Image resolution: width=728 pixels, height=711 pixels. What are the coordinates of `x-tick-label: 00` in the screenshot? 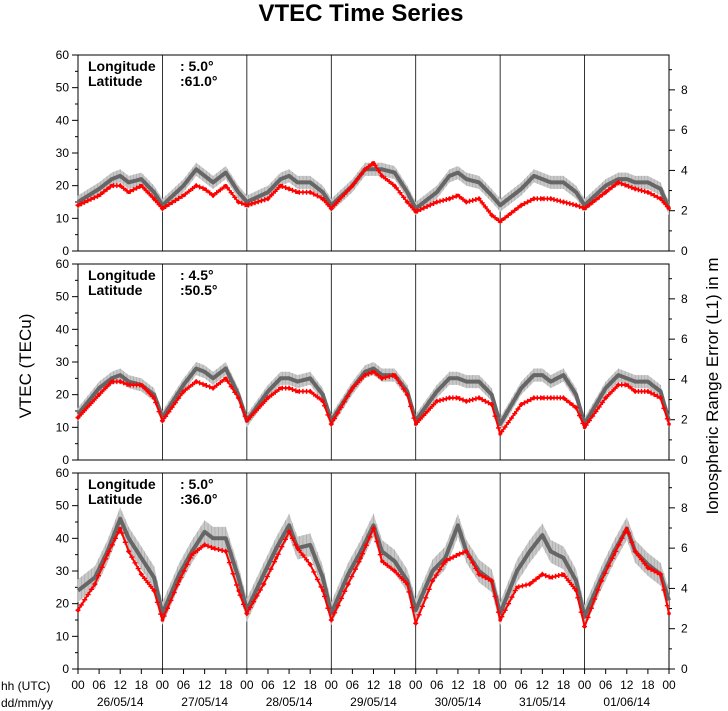 It's located at (585, 685).